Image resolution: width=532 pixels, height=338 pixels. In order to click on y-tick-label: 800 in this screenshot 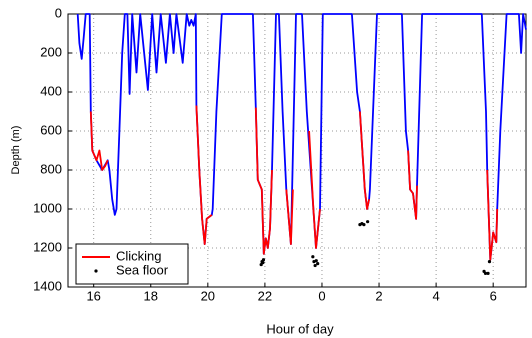, I will do `click(51, 168)`.